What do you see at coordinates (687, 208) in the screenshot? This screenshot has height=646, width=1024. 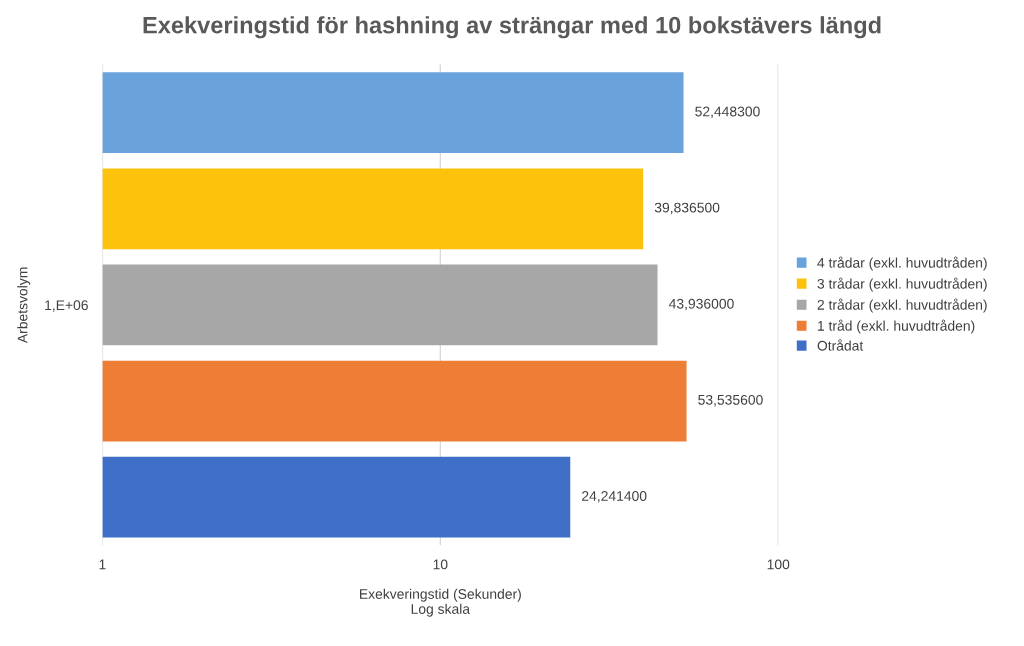 I see `data-label: 39,836500` at bounding box center [687, 208].